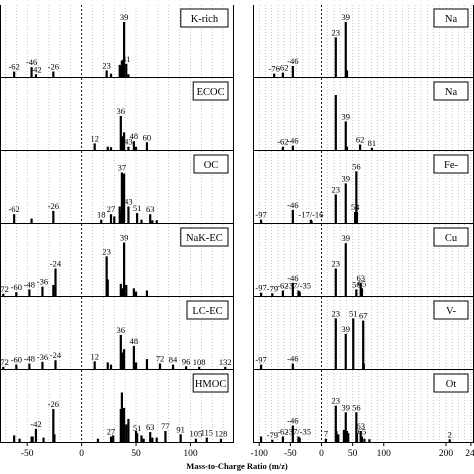 The width and height of the screenshot is (474, 474). What do you see at coordinates (117, 41) in the screenshot?
I see `spectrum-panel-0-0: -62 -46-42 -26 23 39 41 K-rich` at bounding box center [117, 41].